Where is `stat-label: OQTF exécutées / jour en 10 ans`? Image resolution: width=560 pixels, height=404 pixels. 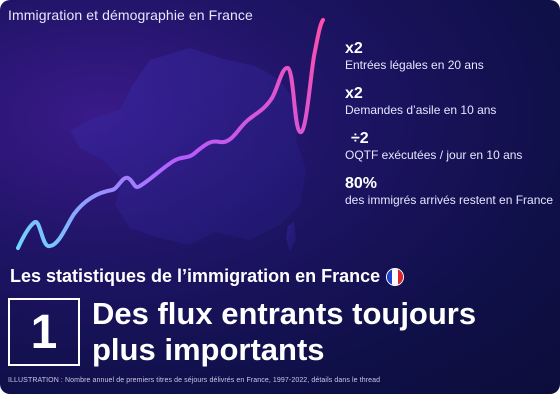 stat-label: OQTF exécutées / jour en 10 ans is located at coordinates (434, 155).